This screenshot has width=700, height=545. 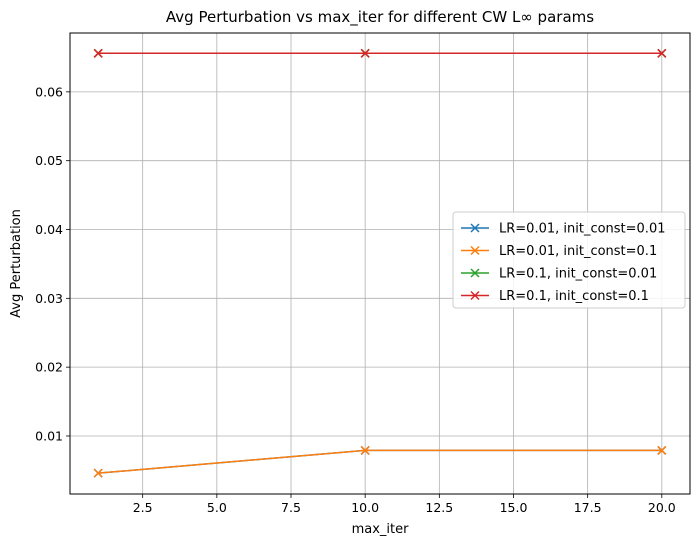 What do you see at coordinates (381, 529) in the screenshot?
I see `x-axis-title: max_iter` at bounding box center [381, 529].